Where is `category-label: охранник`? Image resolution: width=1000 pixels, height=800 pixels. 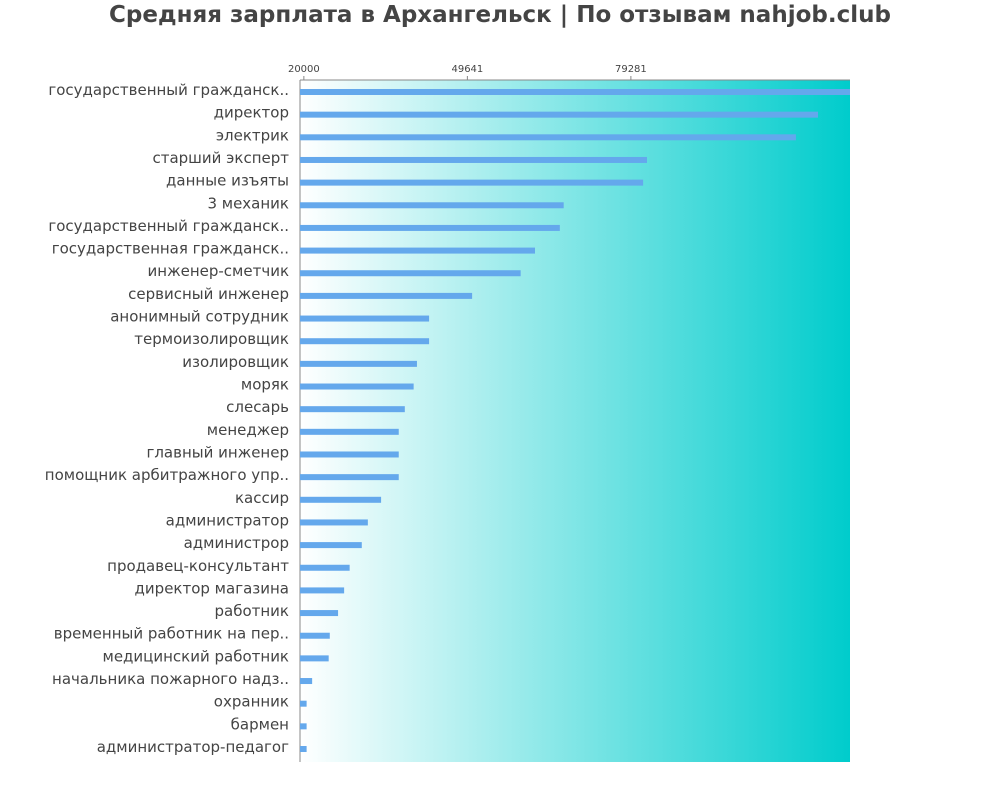 category-label: охранник is located at coordinates (251, 702).